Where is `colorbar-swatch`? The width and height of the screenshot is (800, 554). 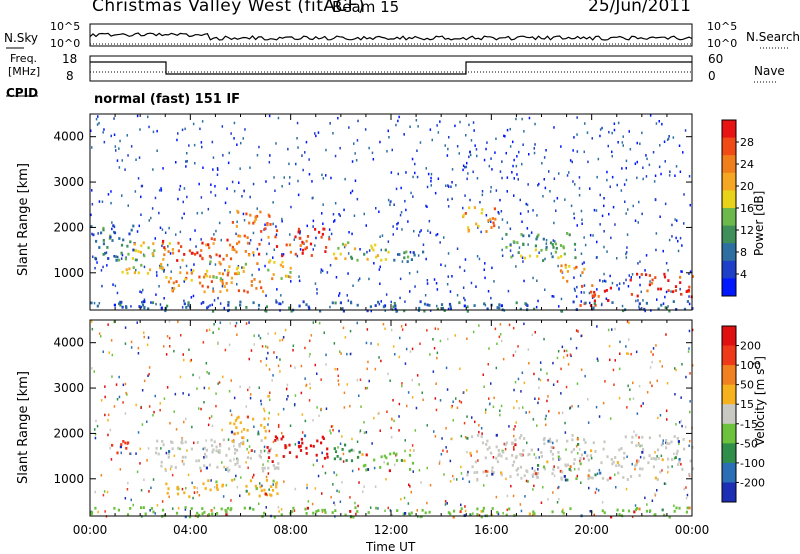 colorbar-swatch is located at coordinates (729, 129).